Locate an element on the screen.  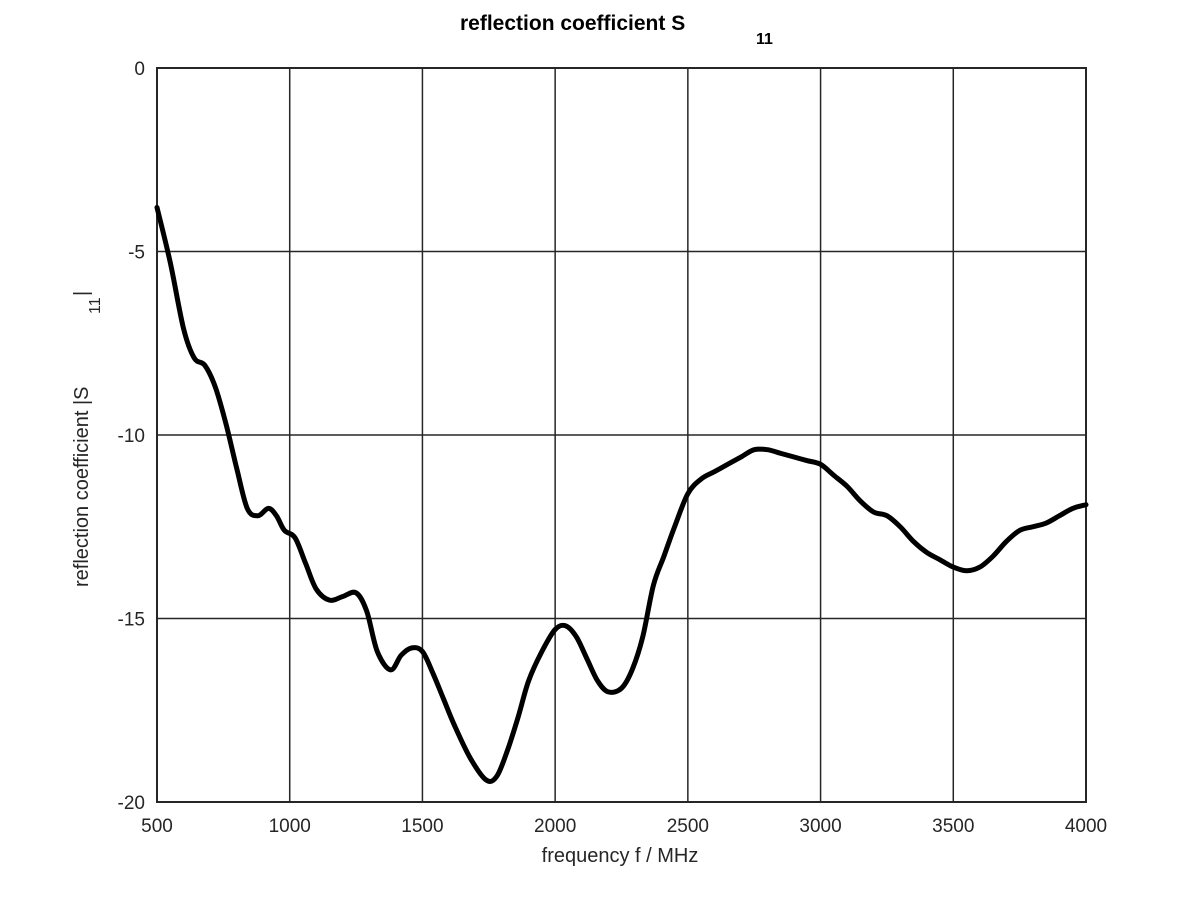
x-axis-ticks: 500 1000 1500 2000 2500 3000 3500 4000 is located at coordinates (624, 826).